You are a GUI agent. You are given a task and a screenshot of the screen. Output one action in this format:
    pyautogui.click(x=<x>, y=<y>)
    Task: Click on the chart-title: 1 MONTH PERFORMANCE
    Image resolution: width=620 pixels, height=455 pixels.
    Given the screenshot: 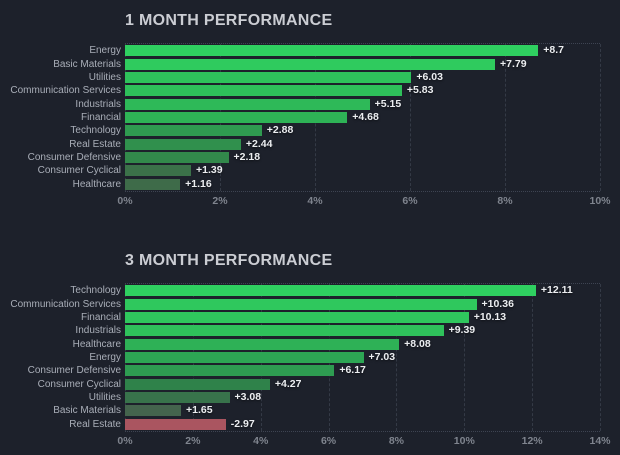 What is the action you would take?
    pyautogui.click(x=229, y=20)
    